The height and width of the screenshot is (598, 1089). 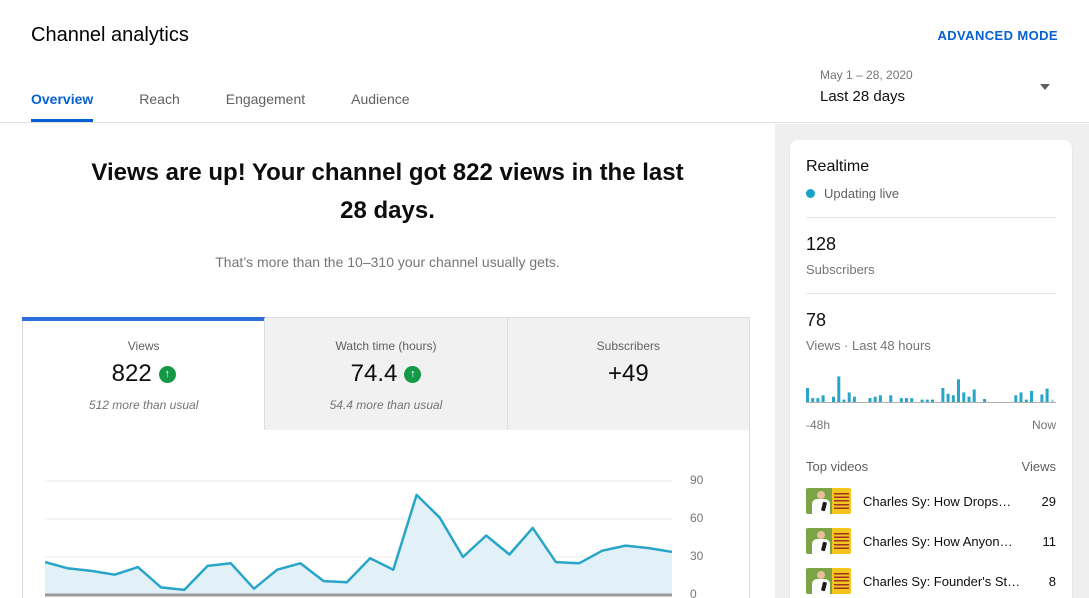 What do you see at coordinates (866, 75) in the screenshot?
I see `date-range-text: May 1 – 28, 2020` at bounding box center [866, 75].